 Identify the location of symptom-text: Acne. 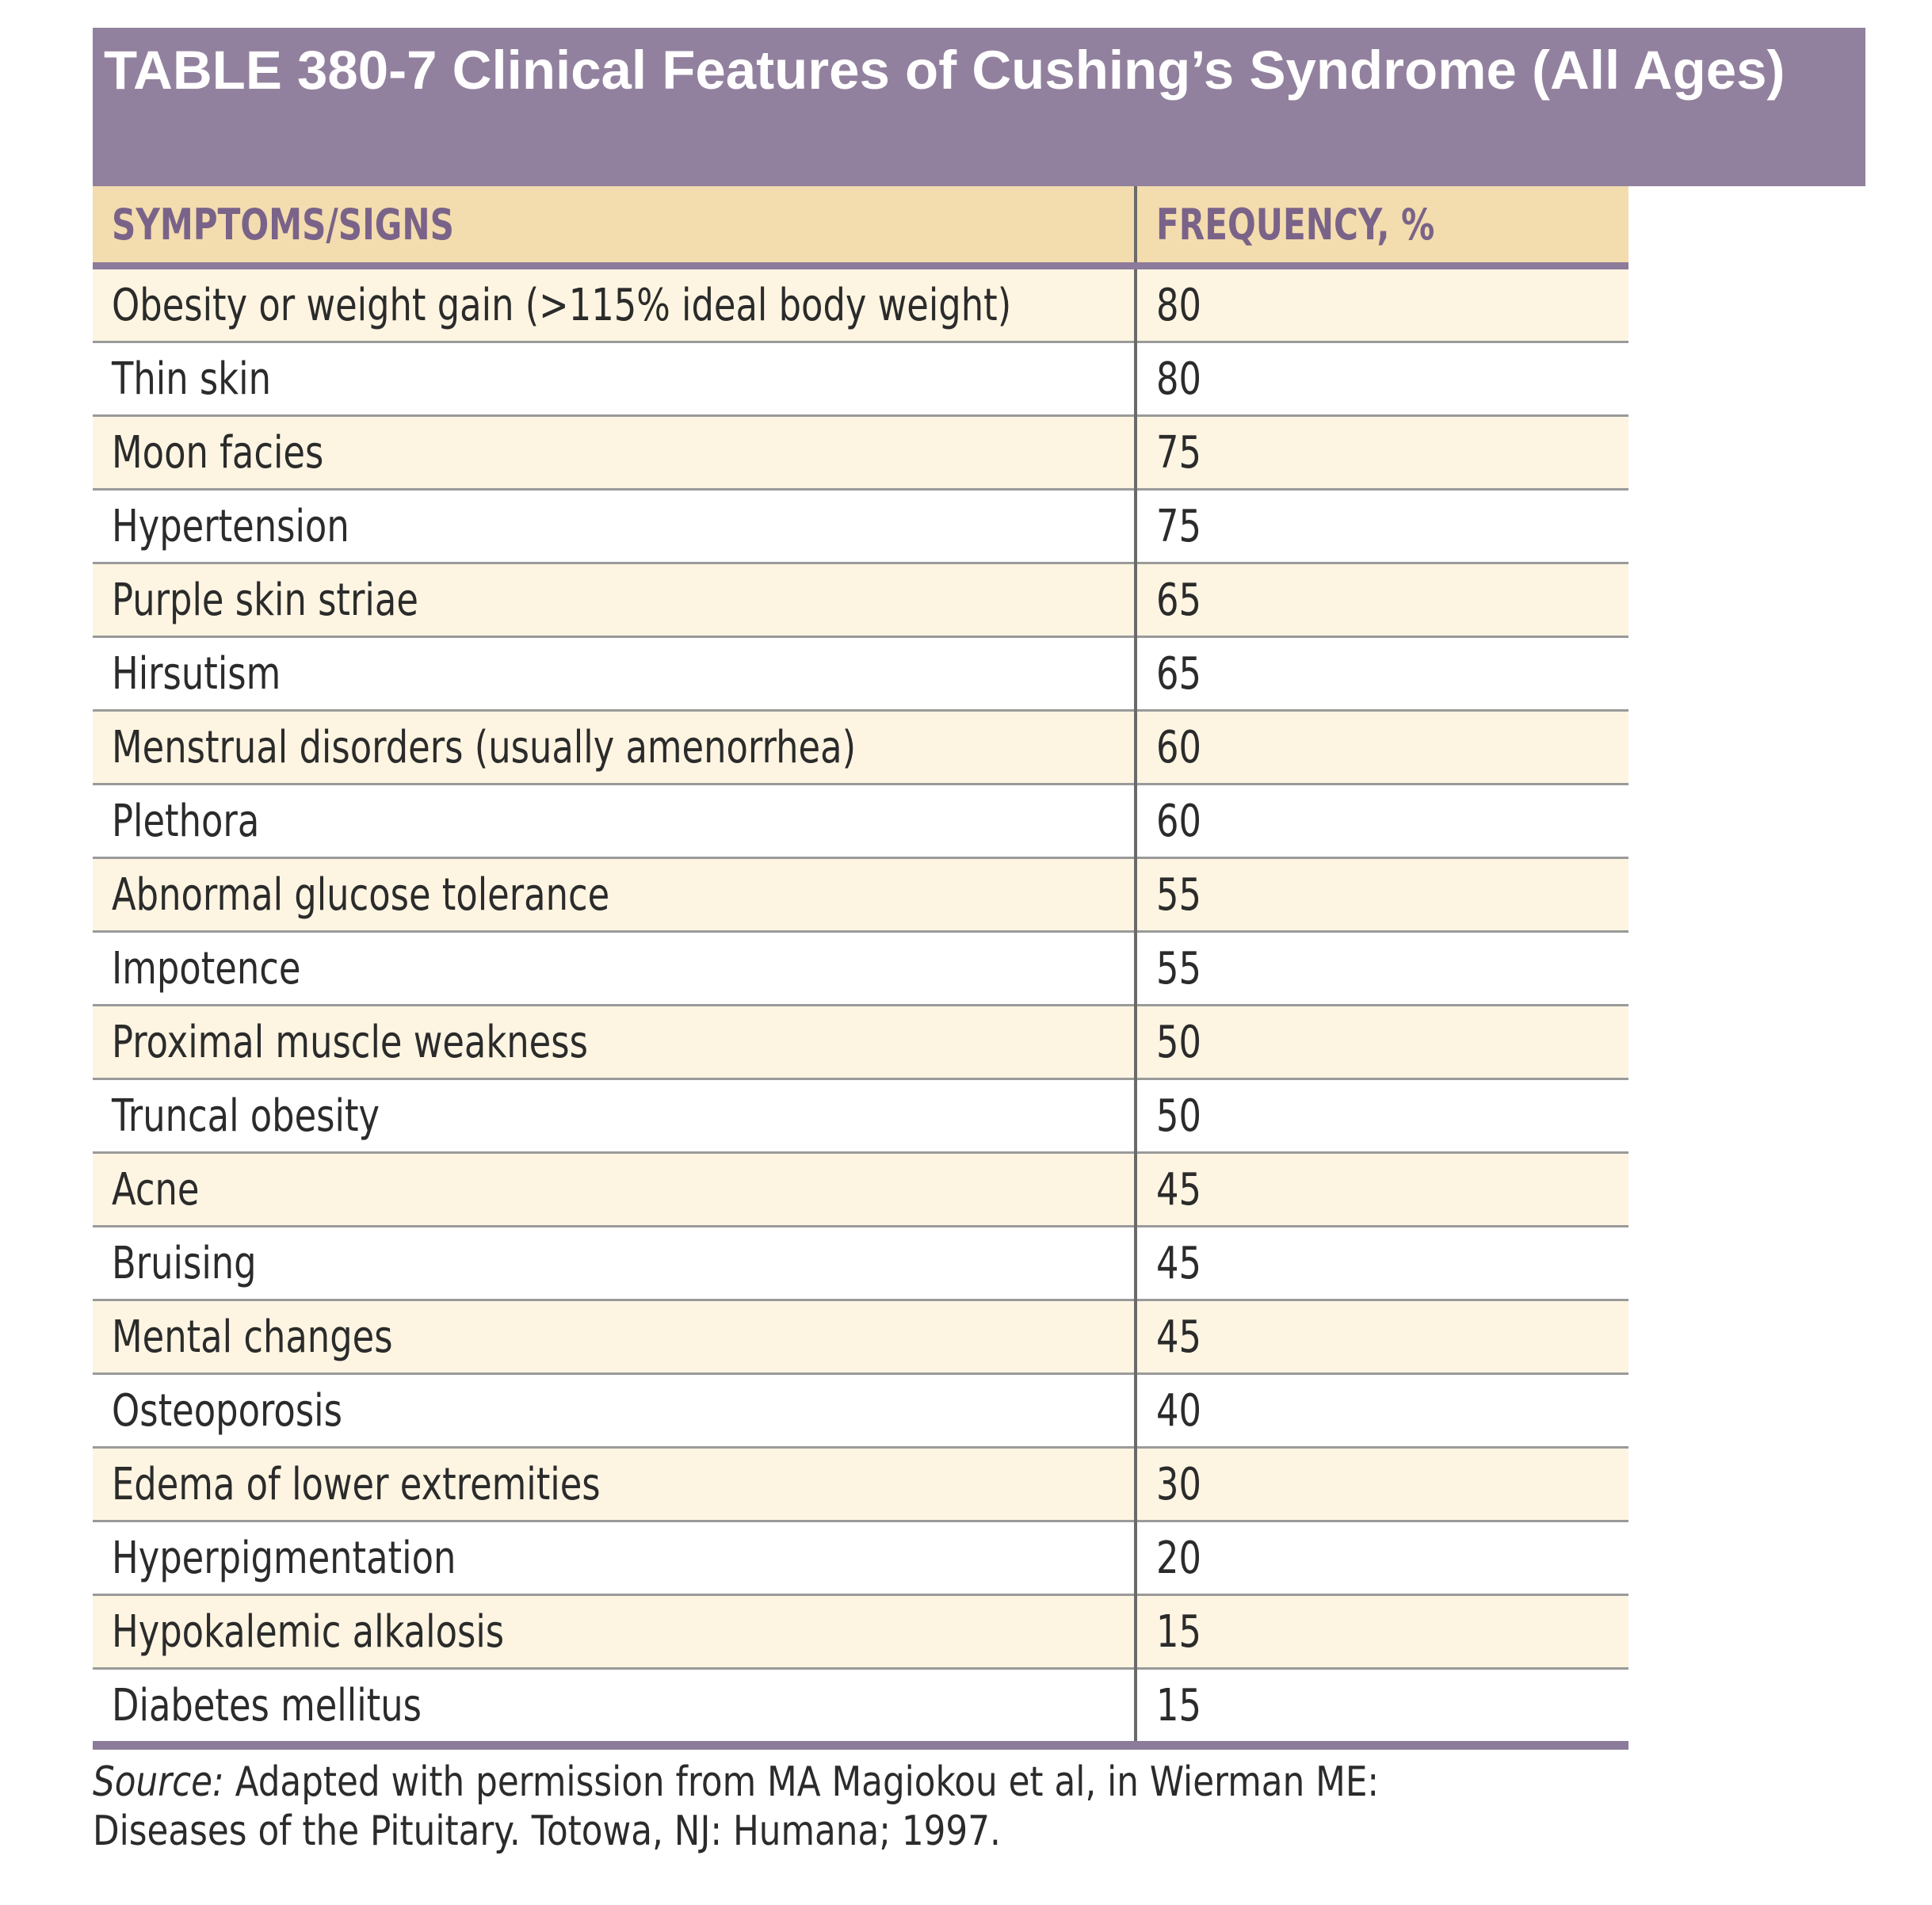
(156, 1189).